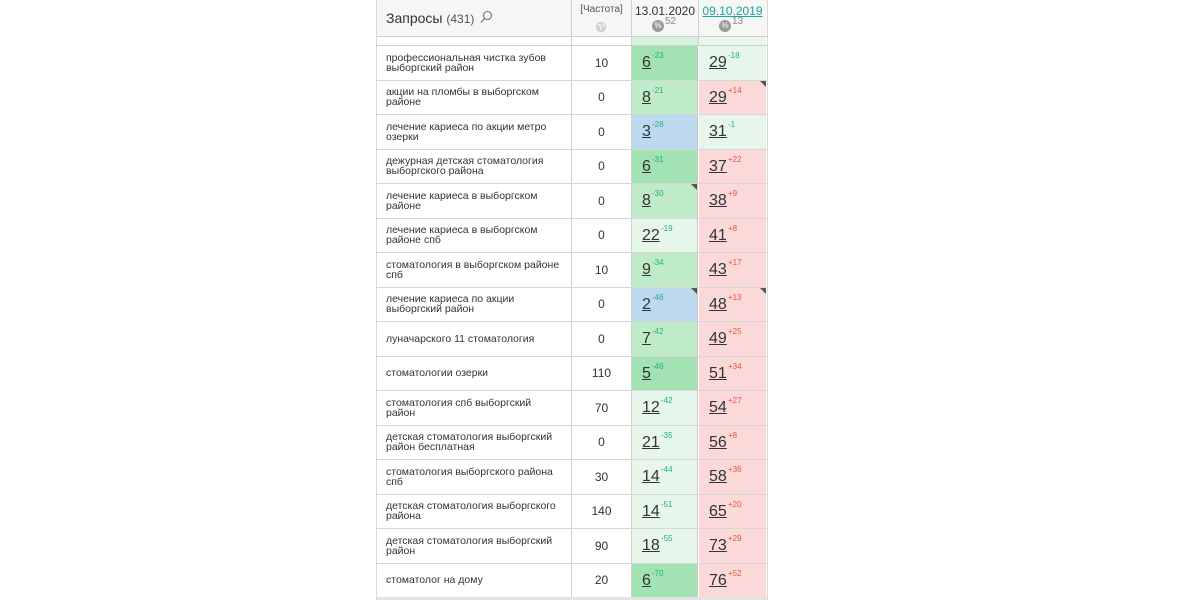  Describe the element at coordinates (460, 338) in the screenshot. I see `keyword-text: луначарского 11 стоматология` at that location.